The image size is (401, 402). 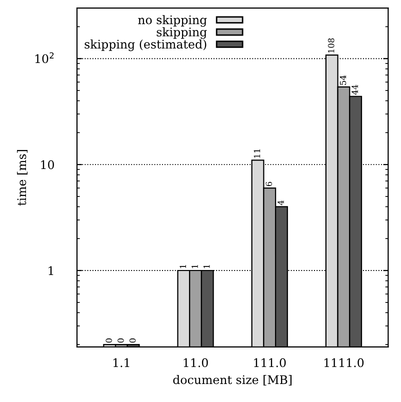 I want to click on y-tick-label: 10, so click(x=47, y=165).